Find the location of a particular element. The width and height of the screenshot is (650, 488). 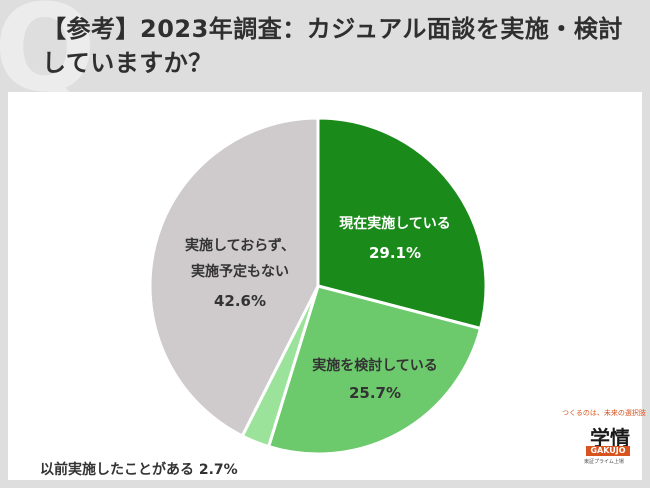

slice-value-1: 25.7% is located at coordinates (375, 393).